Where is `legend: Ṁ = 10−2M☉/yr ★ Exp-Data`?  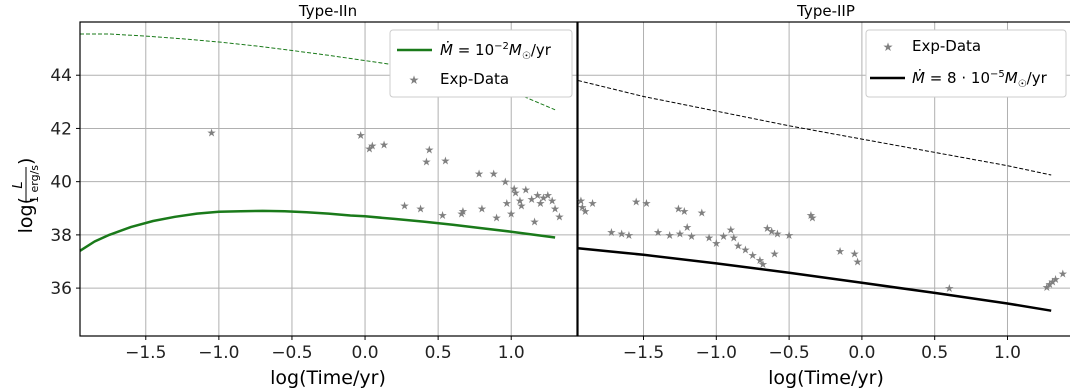 legend: Ṁ = 10−2M☉/yr ★ Exp-Data is located at coordinates (481, 63).